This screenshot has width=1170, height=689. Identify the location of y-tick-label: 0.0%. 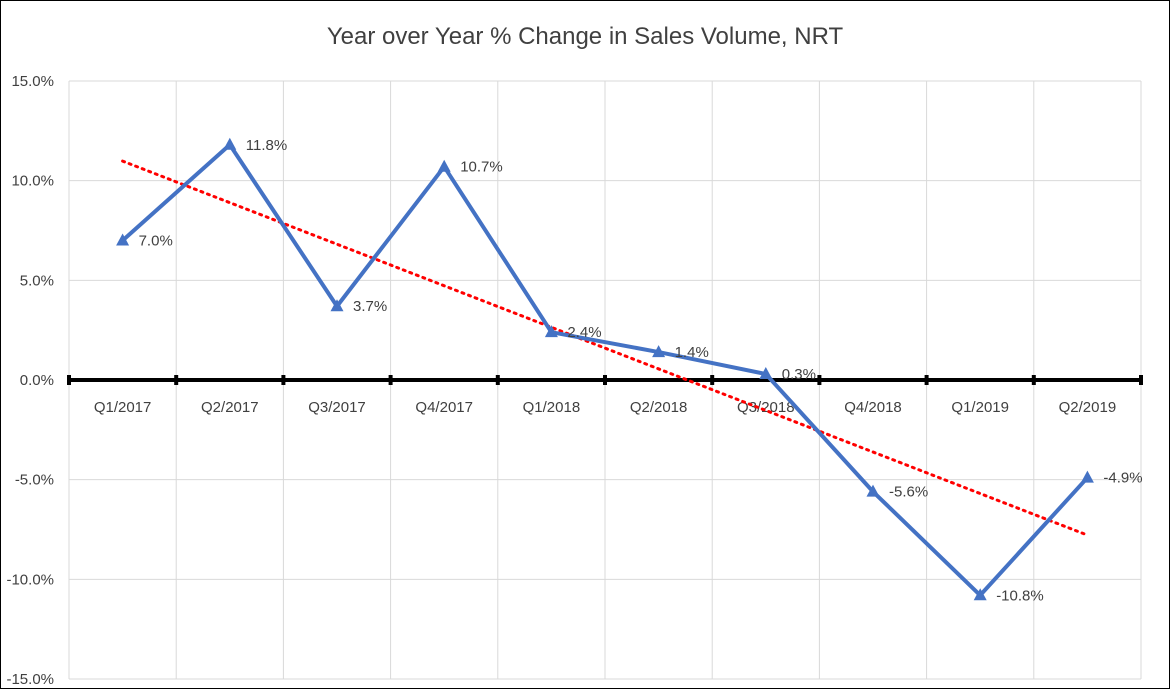
(37, 380).